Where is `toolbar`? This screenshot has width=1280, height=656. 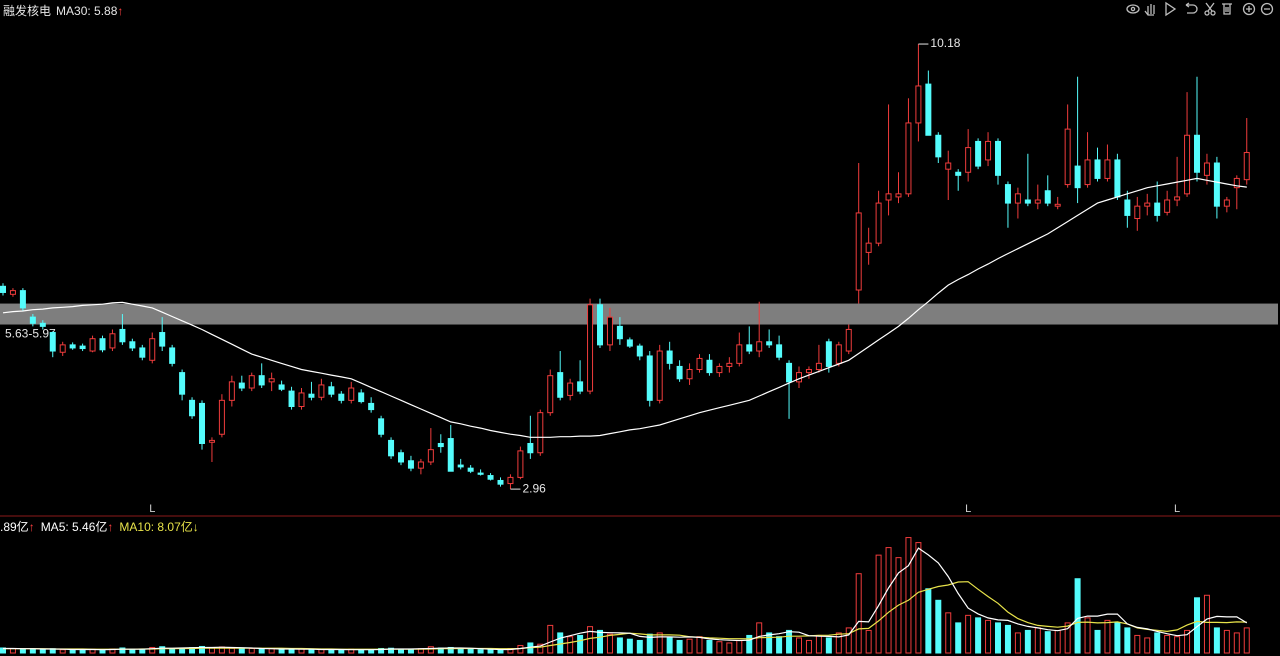
toolbar is located at coordinates (1200, 9).